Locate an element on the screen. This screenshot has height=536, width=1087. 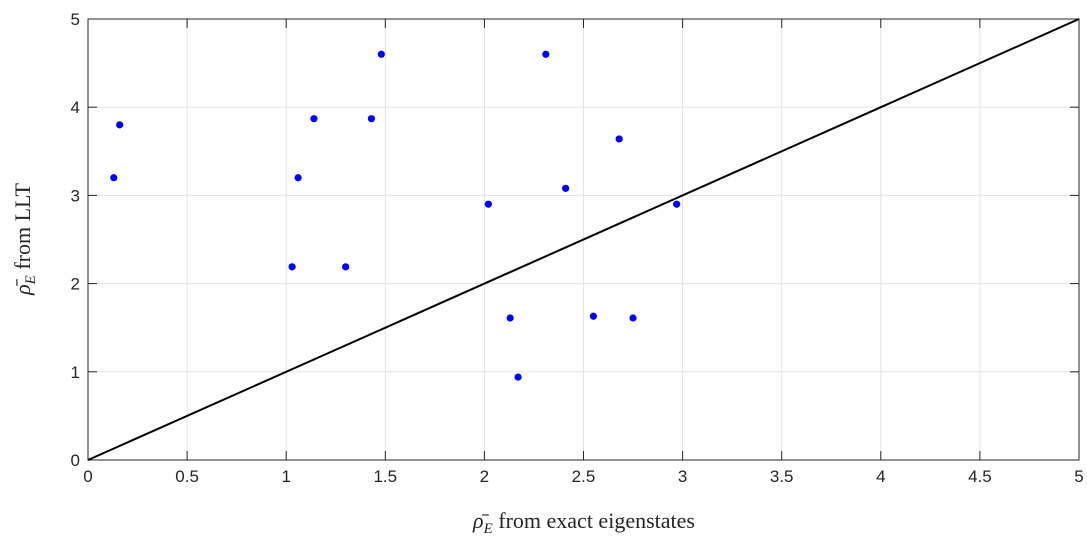
y-axis-text: from LLT is located at coordinates (22, 229).